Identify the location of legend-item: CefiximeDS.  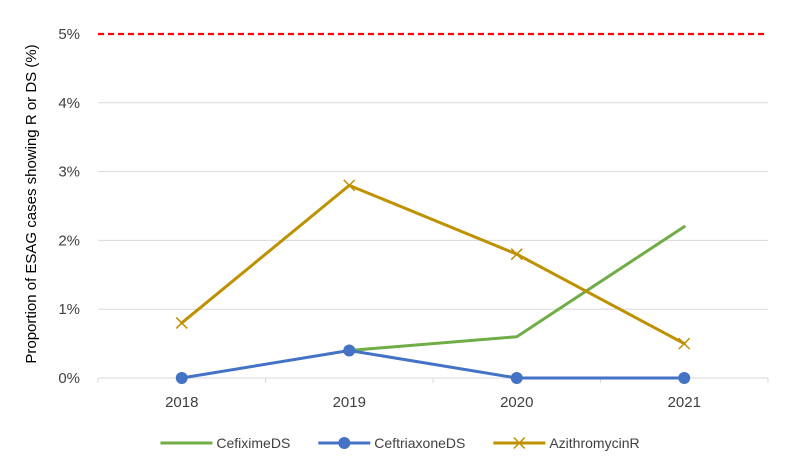
(225, 443).